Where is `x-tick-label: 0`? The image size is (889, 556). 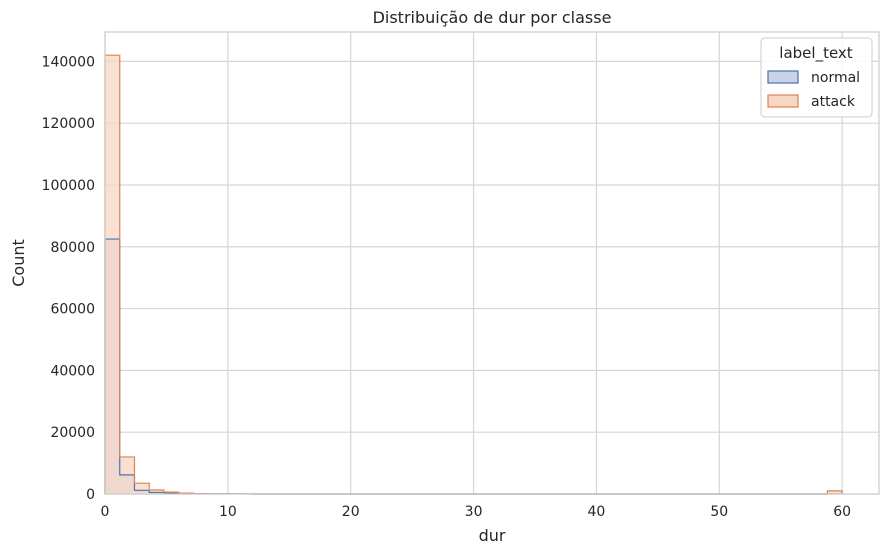
x-tick-label: 0 is located at coordinates (105, 512).